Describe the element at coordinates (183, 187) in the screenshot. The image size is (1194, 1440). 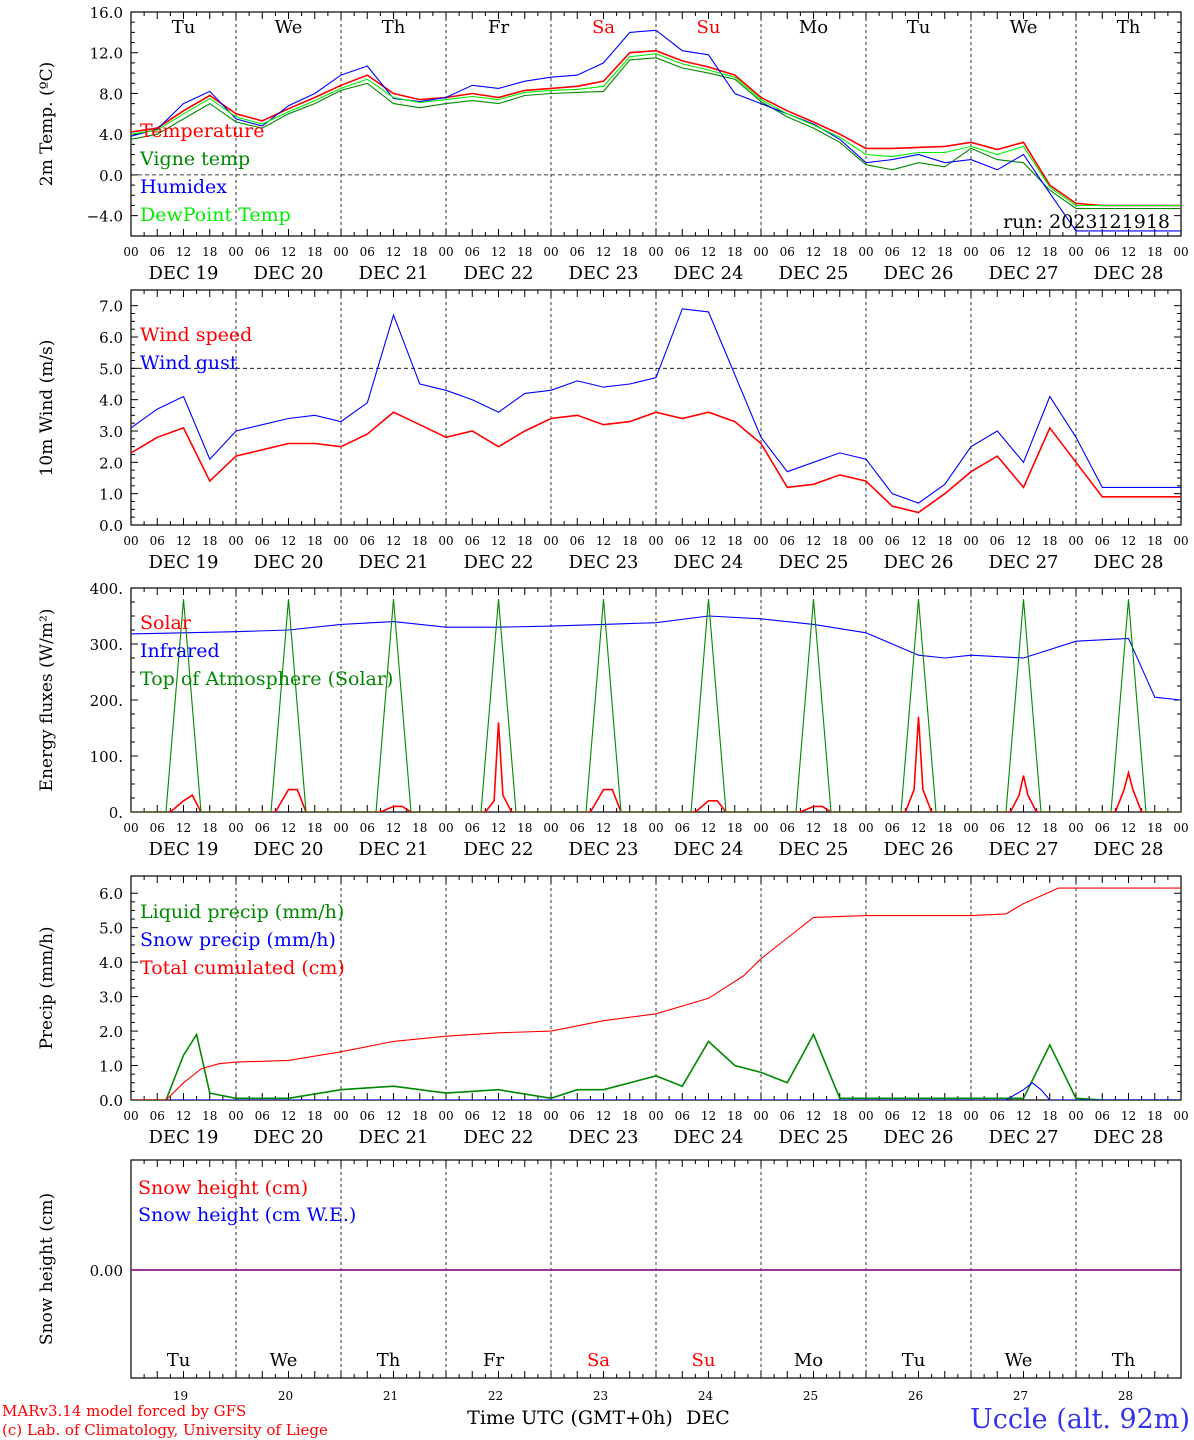
I see `legend-entry: Humidex` at that location.